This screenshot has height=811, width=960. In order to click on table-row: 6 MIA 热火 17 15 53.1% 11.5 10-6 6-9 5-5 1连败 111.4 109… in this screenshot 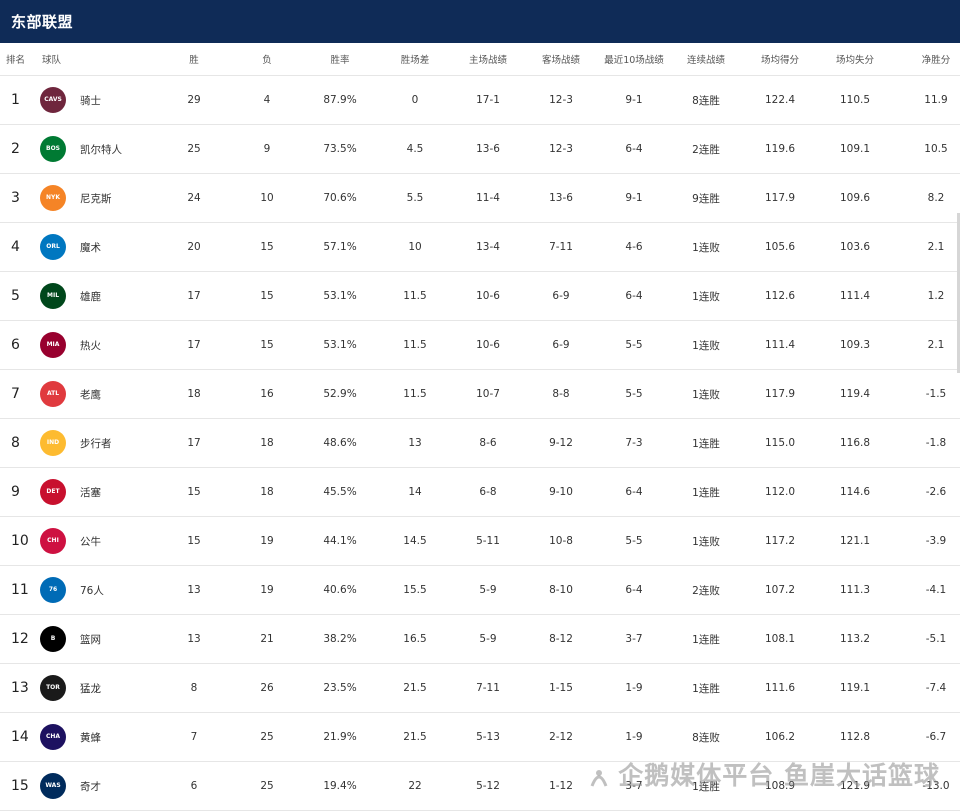, I will do `click(480, 345)`.